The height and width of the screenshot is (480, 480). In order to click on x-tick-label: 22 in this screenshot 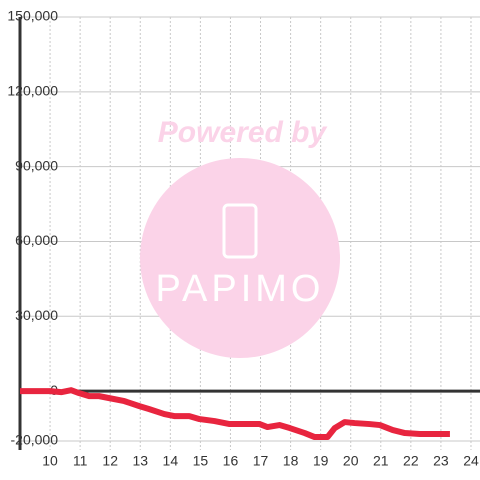, I will do `click(411, 461)`.